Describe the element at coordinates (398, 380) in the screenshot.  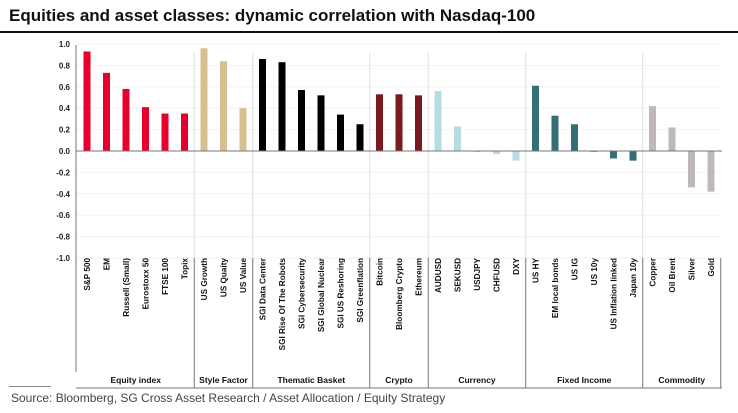
I see `group-label: Crypto` at that location.